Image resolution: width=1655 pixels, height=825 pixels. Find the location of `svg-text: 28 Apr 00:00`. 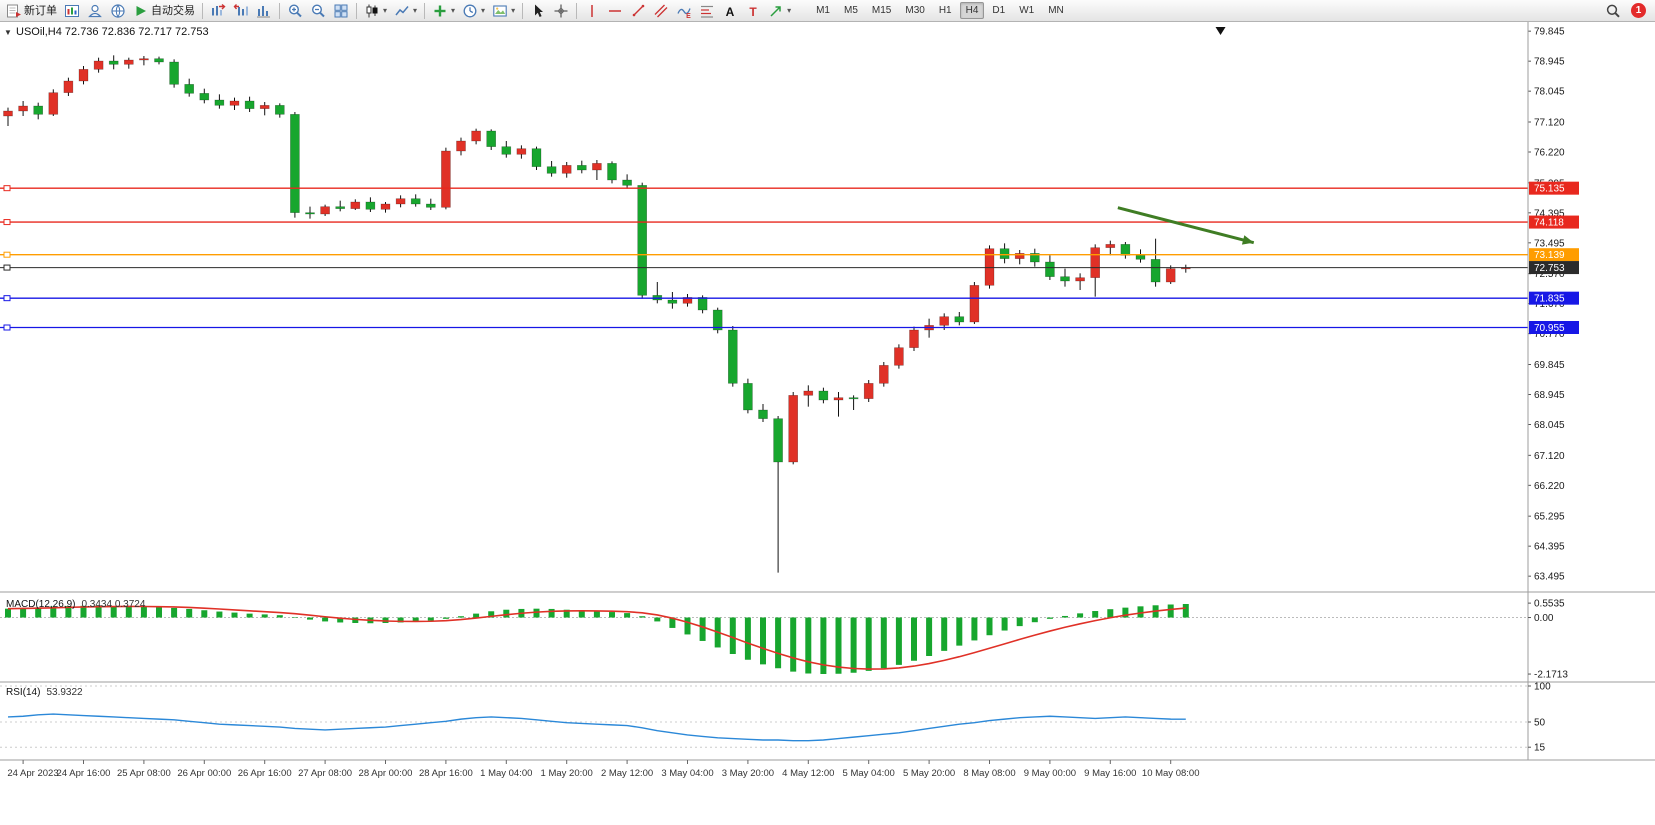

svg-text: 28 Apr 00:00 is located at coordinates (386, 773).